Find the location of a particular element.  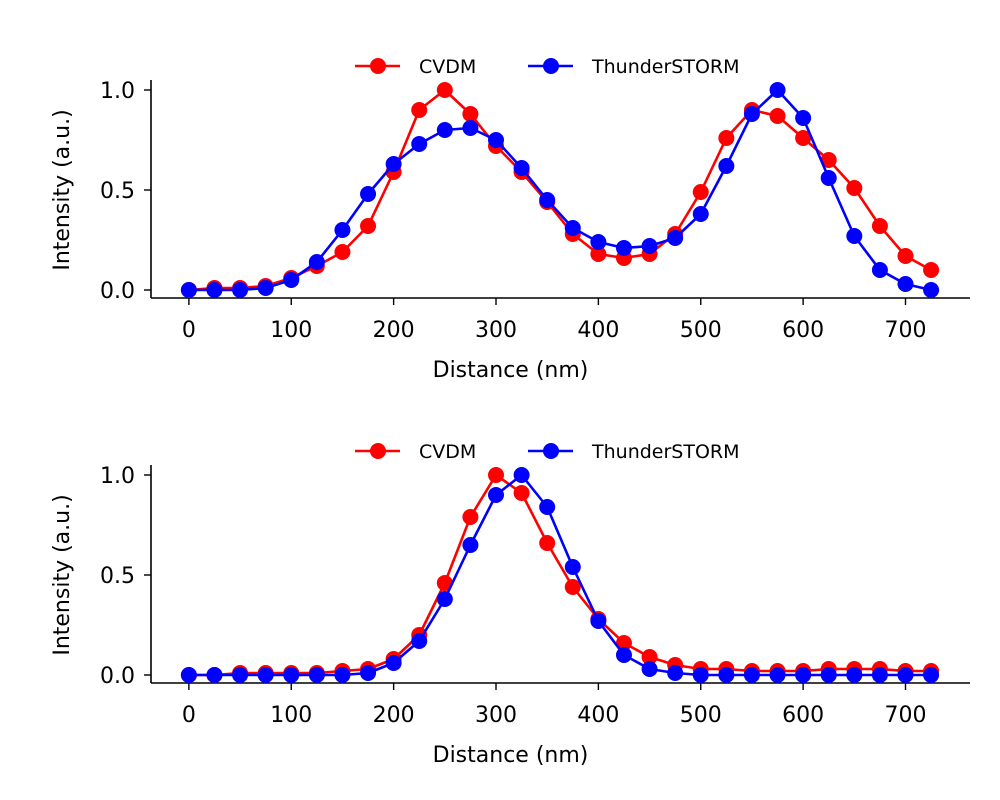

y-axis-label: Intensity (a.u.) is located at coordinates (62, 574).